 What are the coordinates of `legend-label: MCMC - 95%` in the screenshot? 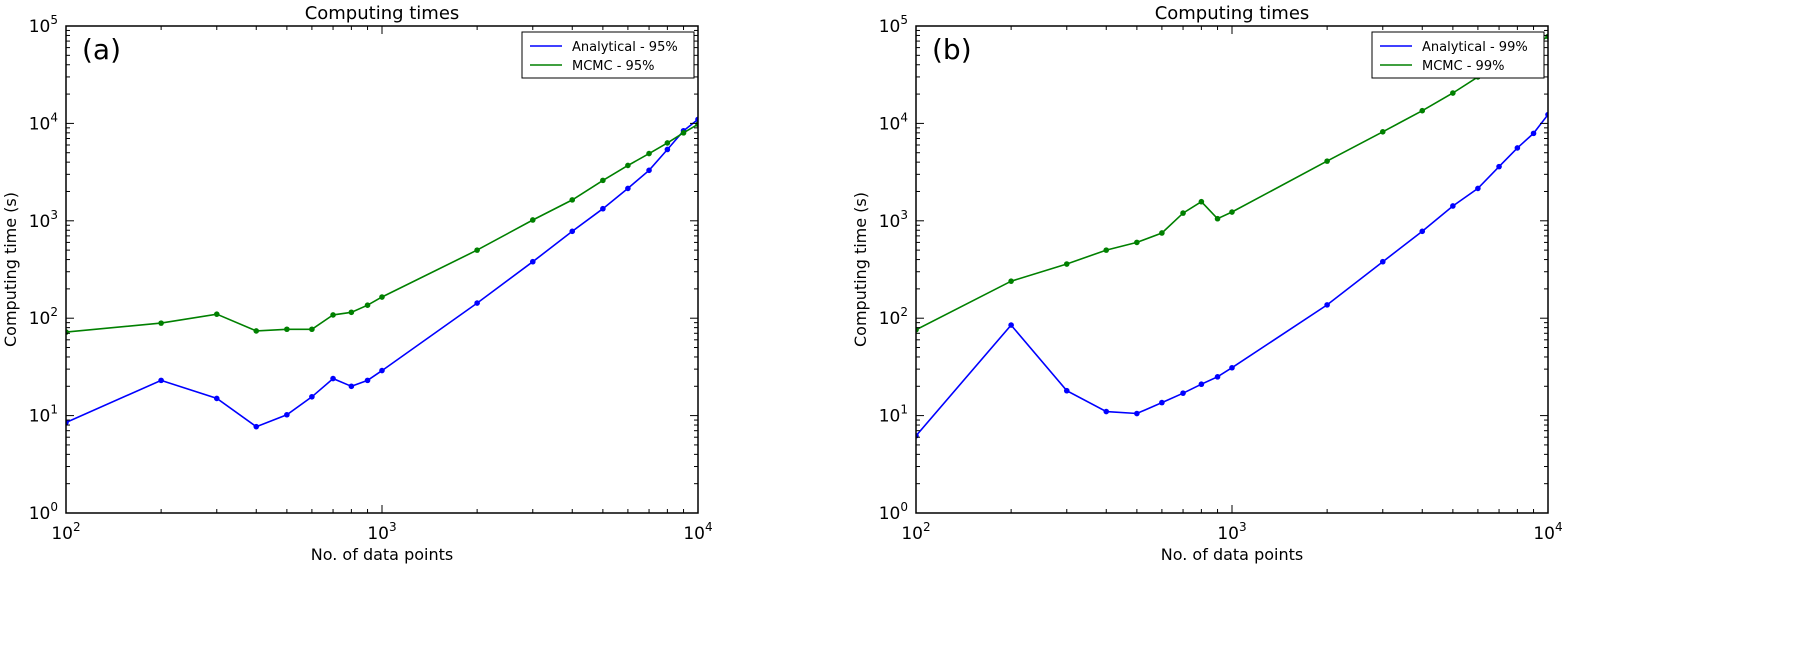 It's located at (613, 66).